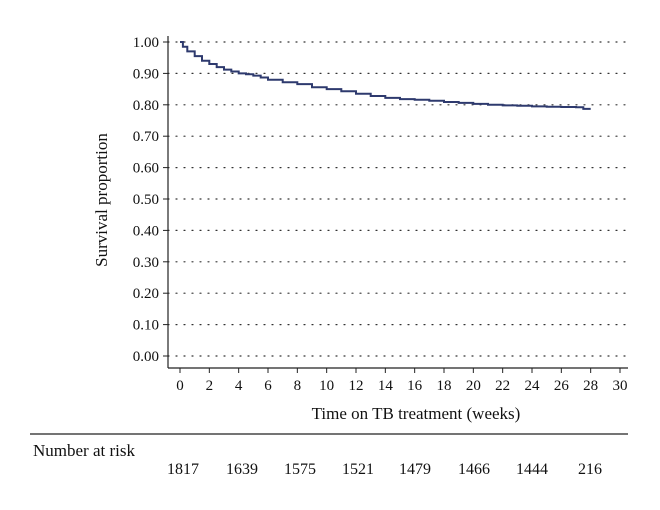 The image size is (660, 510). What do you see at coordinates (146, 200) in the screenshot?
I see `y-tick-label: 0.50` at bounding box center [146, 200].